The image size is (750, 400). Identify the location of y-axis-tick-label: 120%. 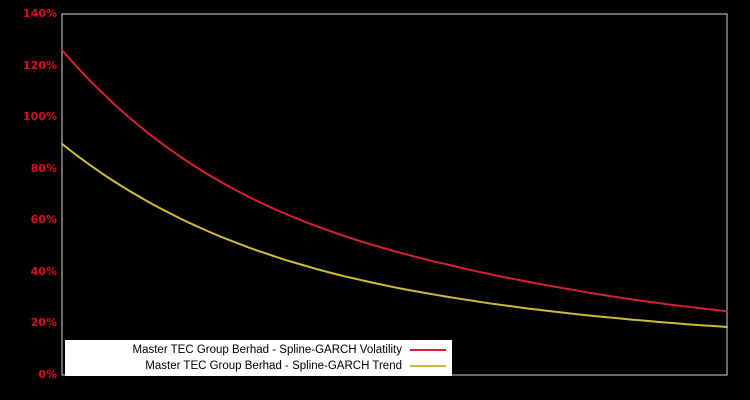
(40, 65).